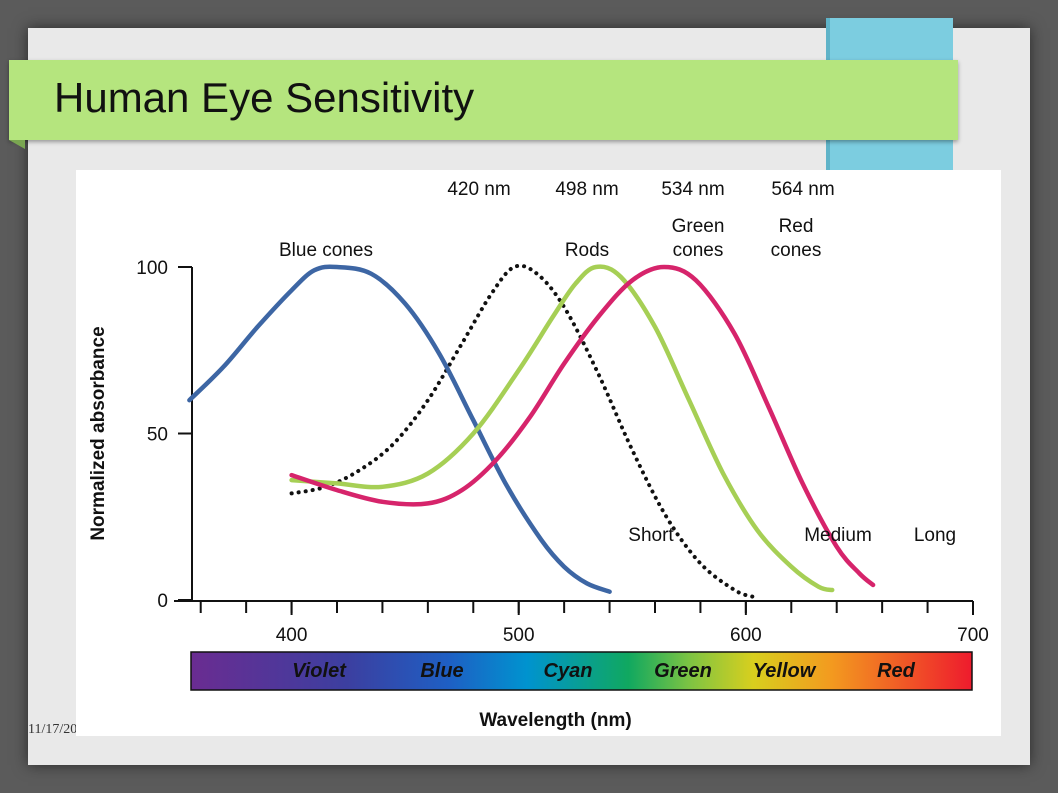 The image size is (1058, 793). Describe the element at coordinates (292, 635) in the screenshot. I see `x-tick-label: 400` at that location.